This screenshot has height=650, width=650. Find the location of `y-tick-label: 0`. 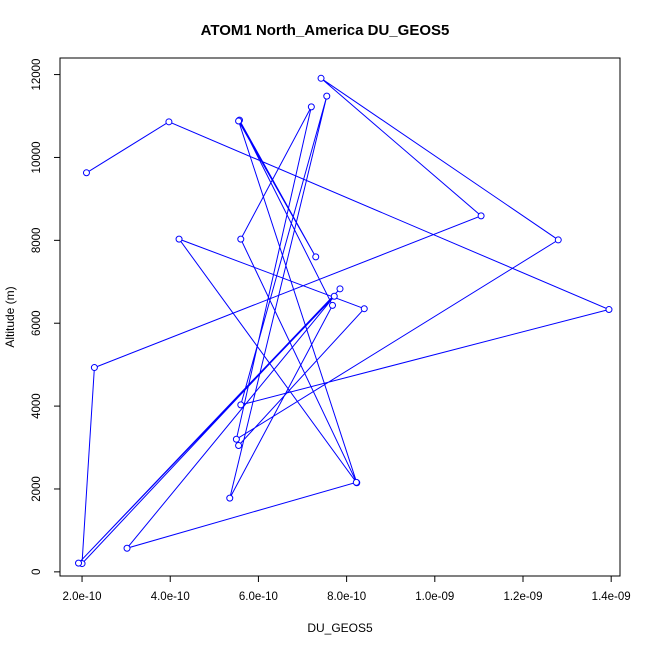

y-tick-label: 0 is located at coordinates (37, 572).